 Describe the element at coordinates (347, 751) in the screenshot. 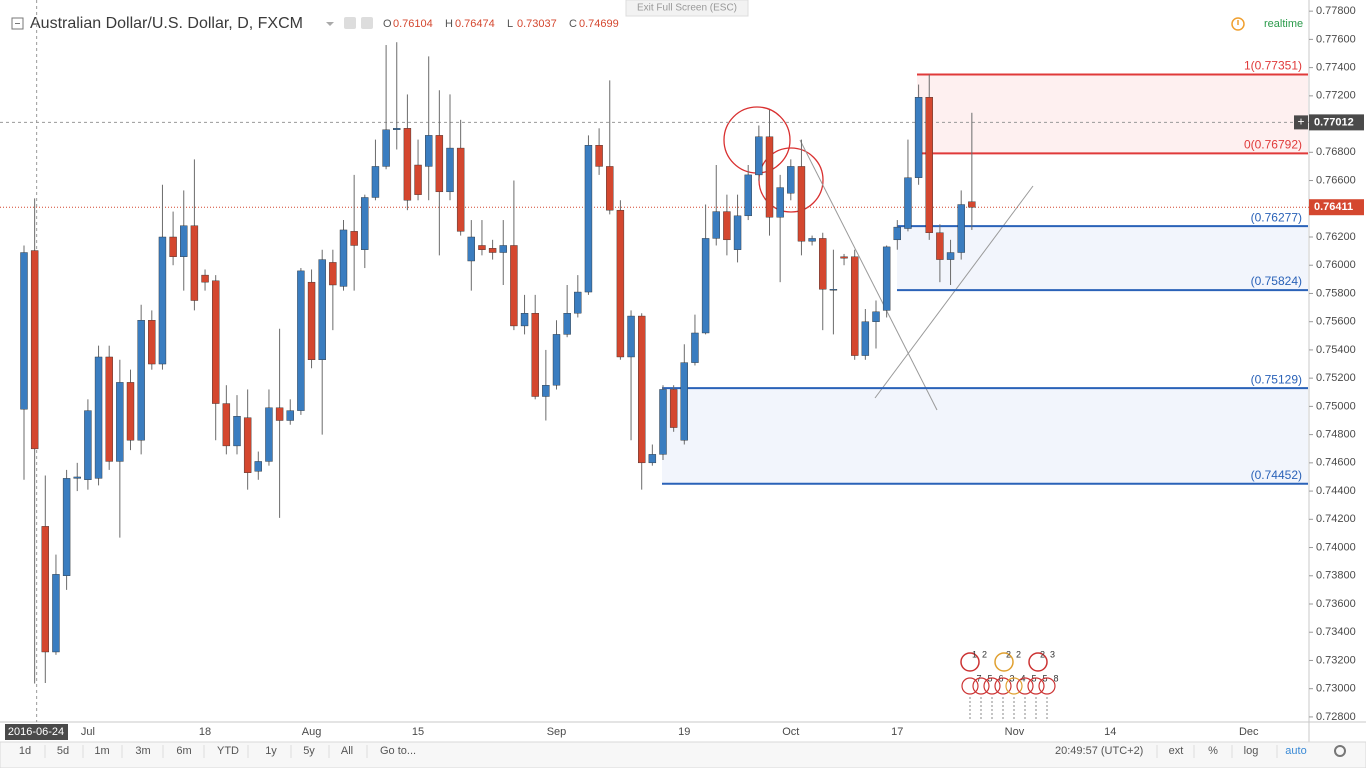

I see `range-button: All` at that location.